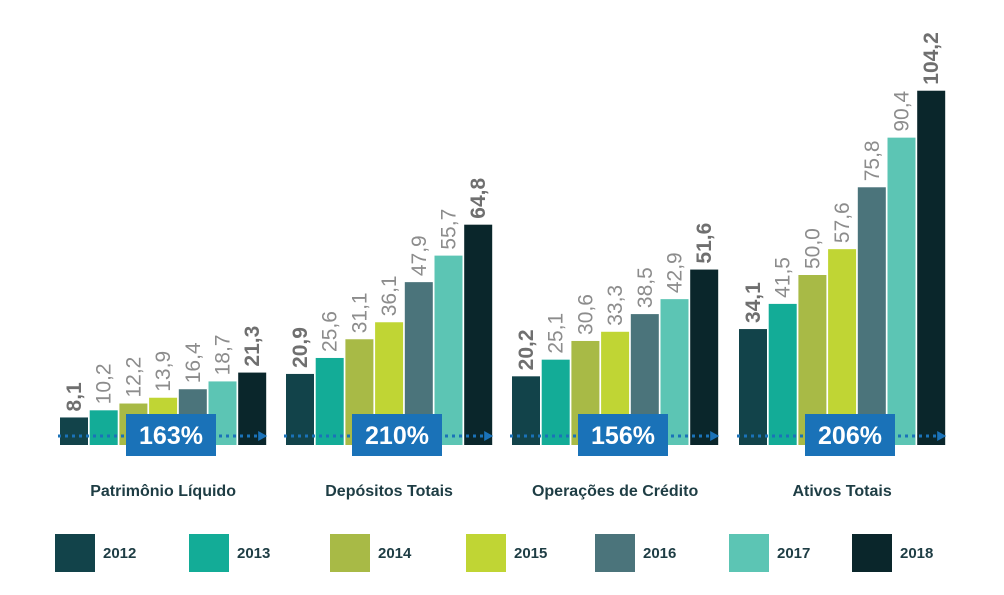  I want to click on legend-swatch-2013, so click(209, 553).